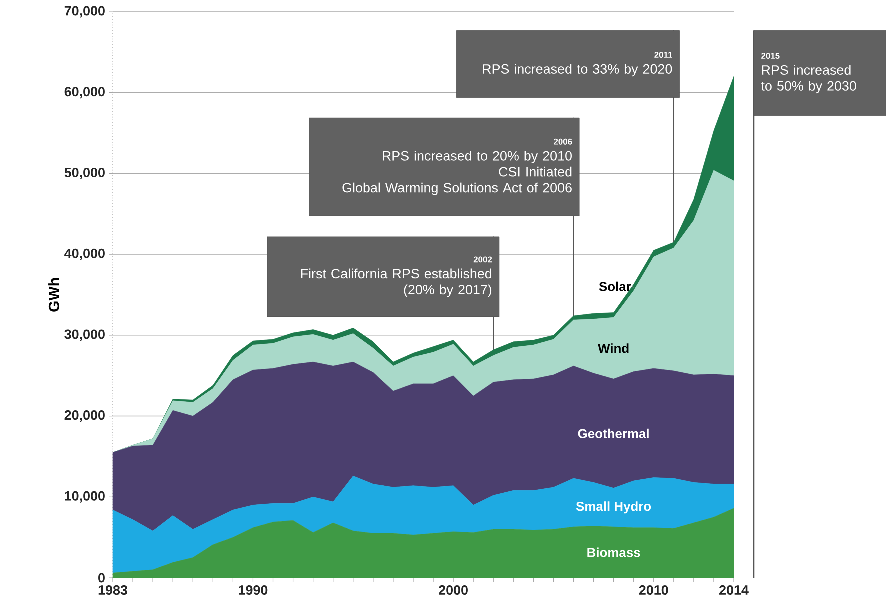  What do you see at coordinates (453, 591) in the screenshot?
I see `x-tick-label: 2000` at bounding box center [453, 591].